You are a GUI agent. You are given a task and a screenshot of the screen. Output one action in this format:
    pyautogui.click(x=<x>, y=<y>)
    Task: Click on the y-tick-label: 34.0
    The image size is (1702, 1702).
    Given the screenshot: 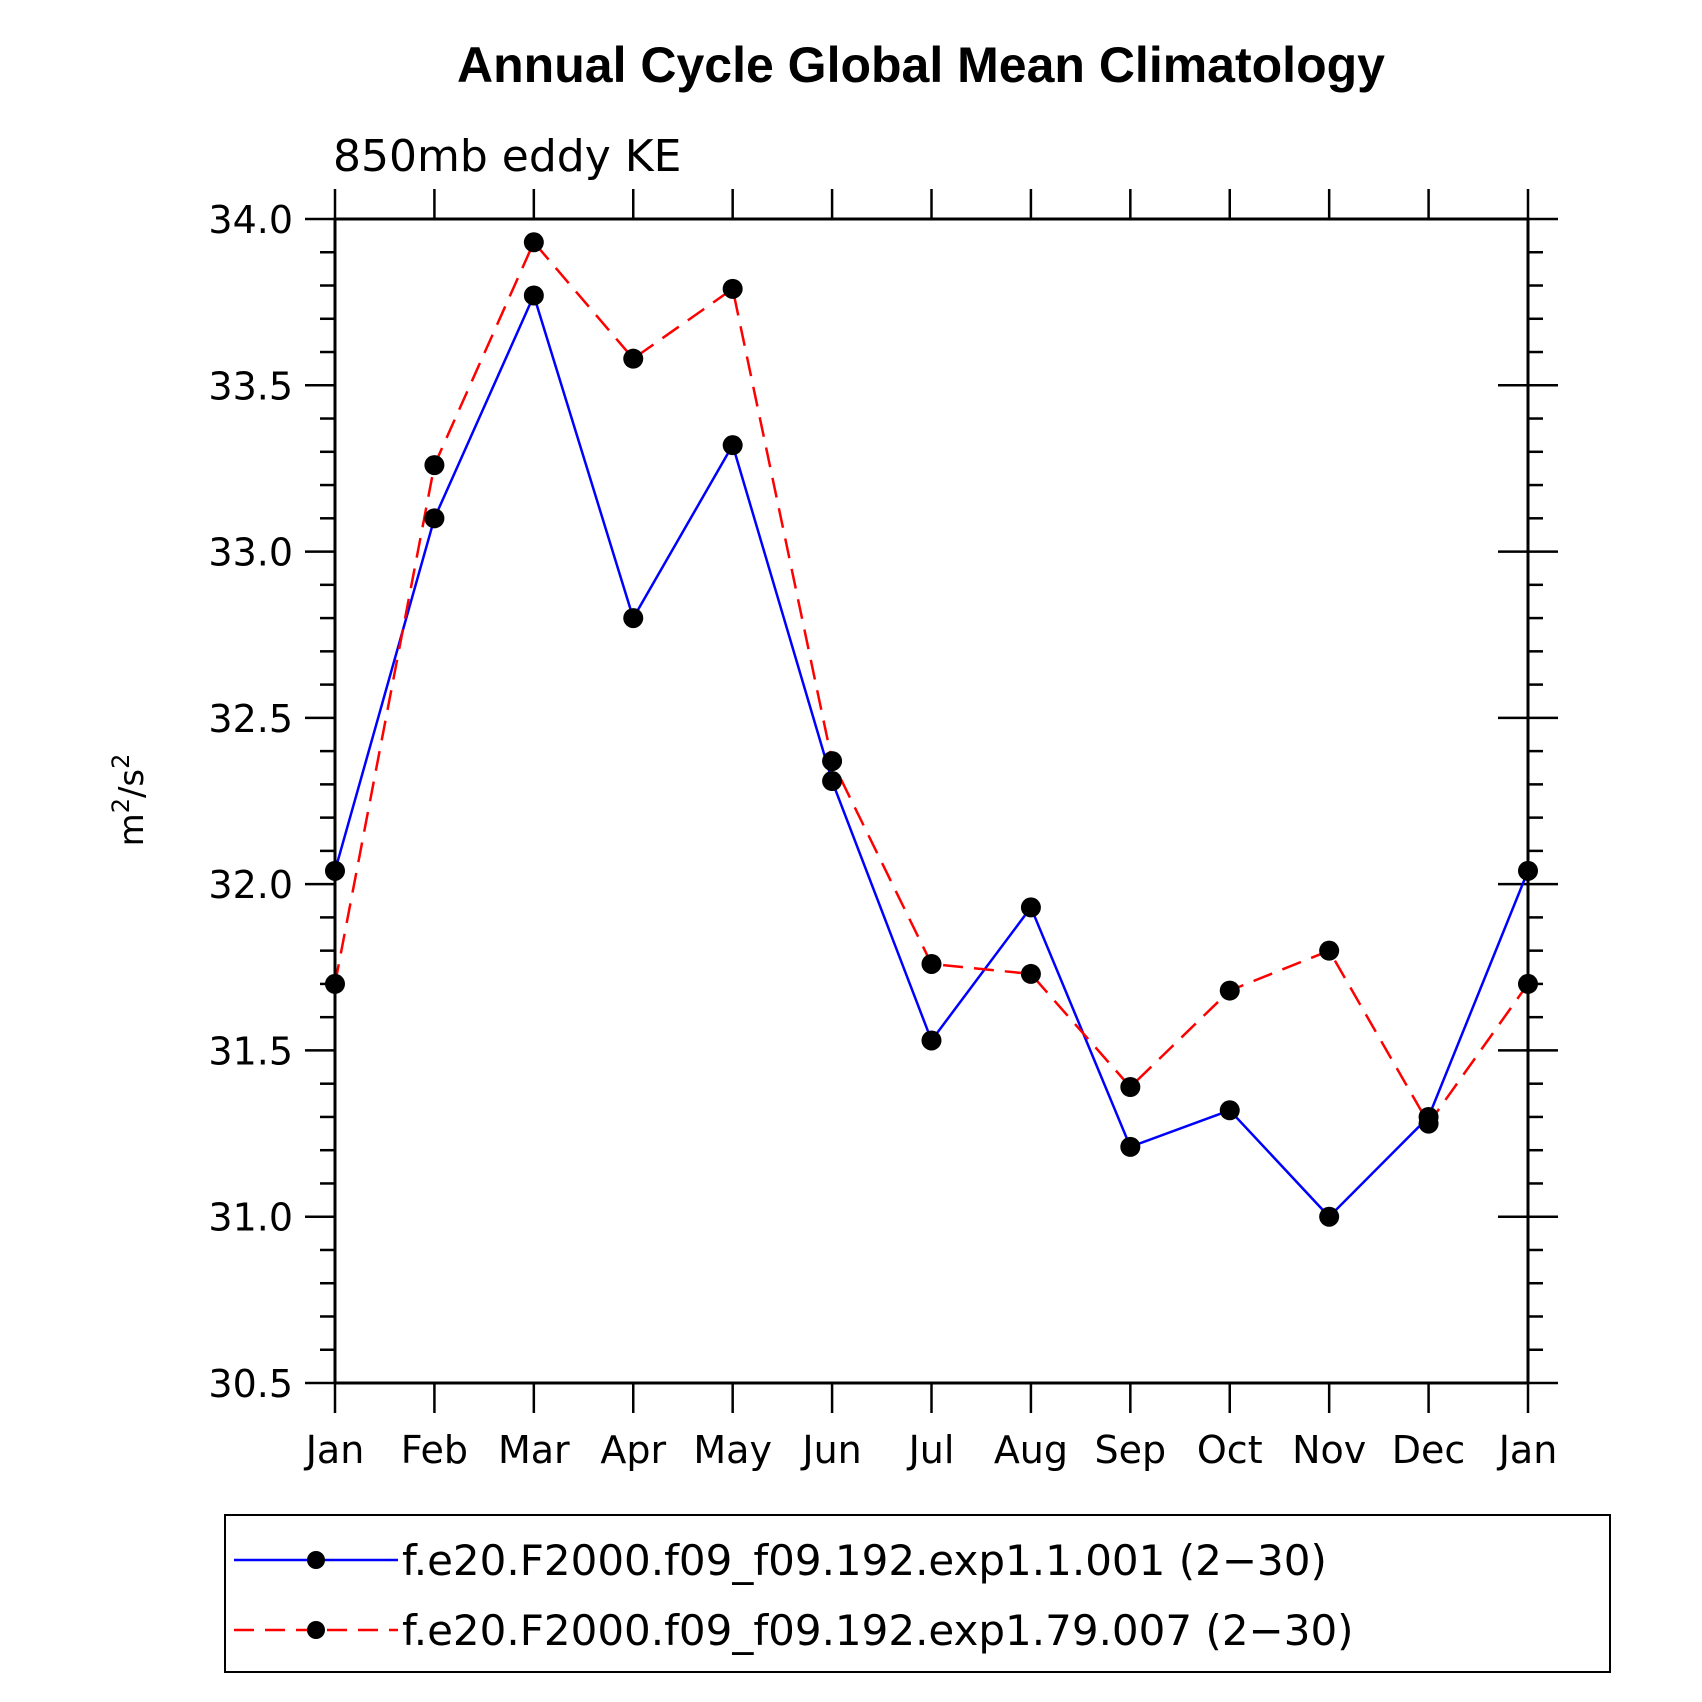 What is the action you would take?
    pyautogui.click(x=250, y=220)
    